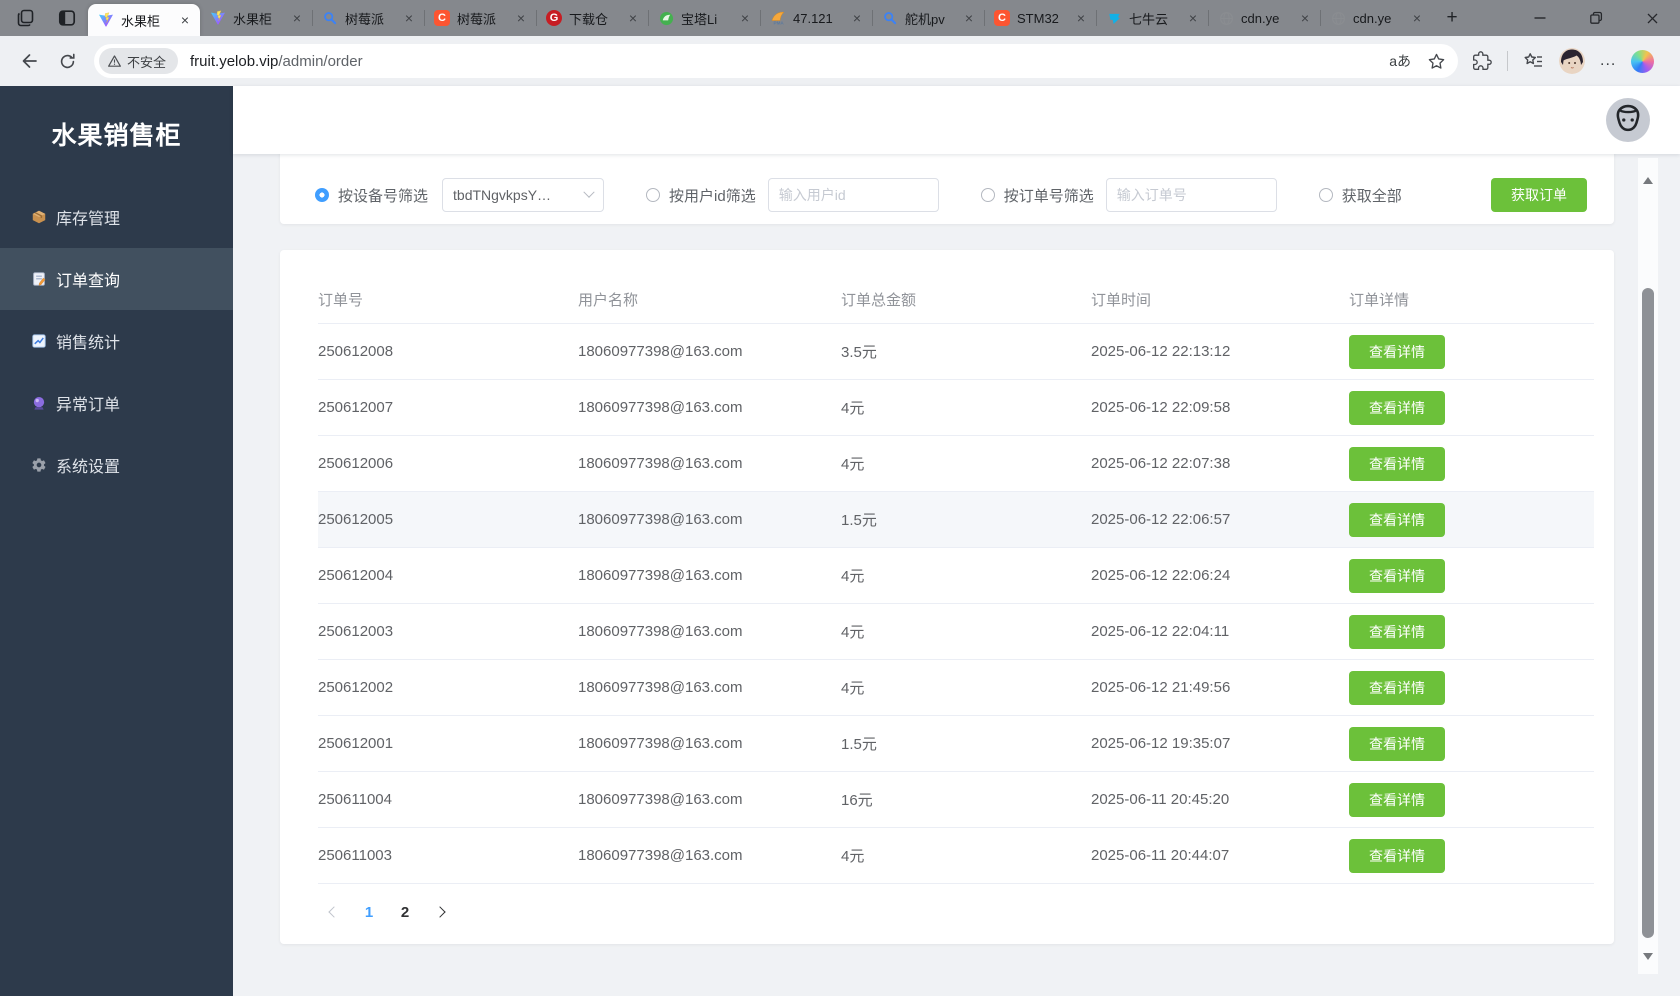 This screenshot has height=996, width=1680. What do you see at coordinates (1572, 61) in the screenshot?
I see `browser-profile-avatar` at bounding box center [1572, 61].